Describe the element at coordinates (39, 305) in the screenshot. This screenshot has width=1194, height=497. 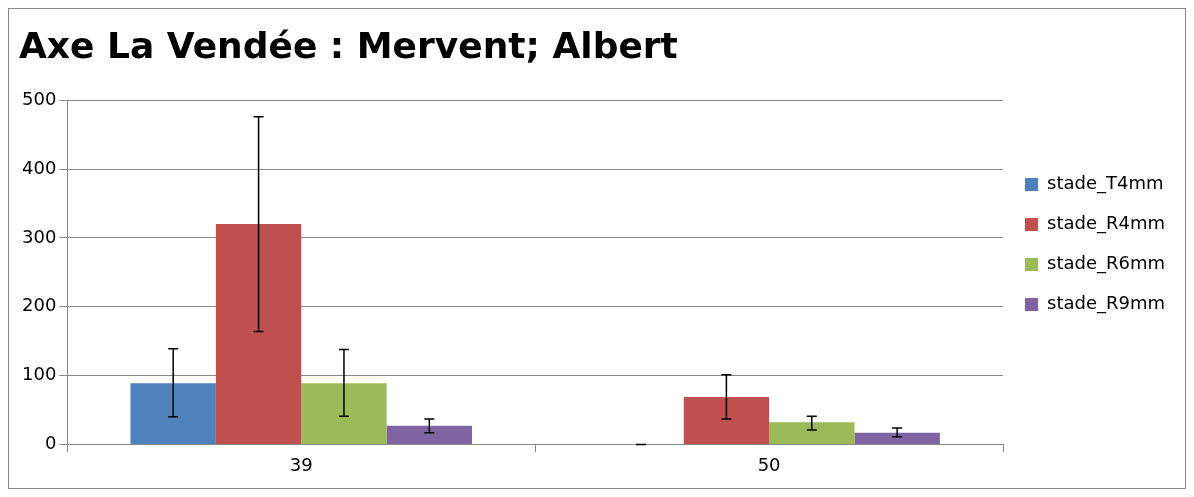
I see `y-tick-label: 200` at that location.